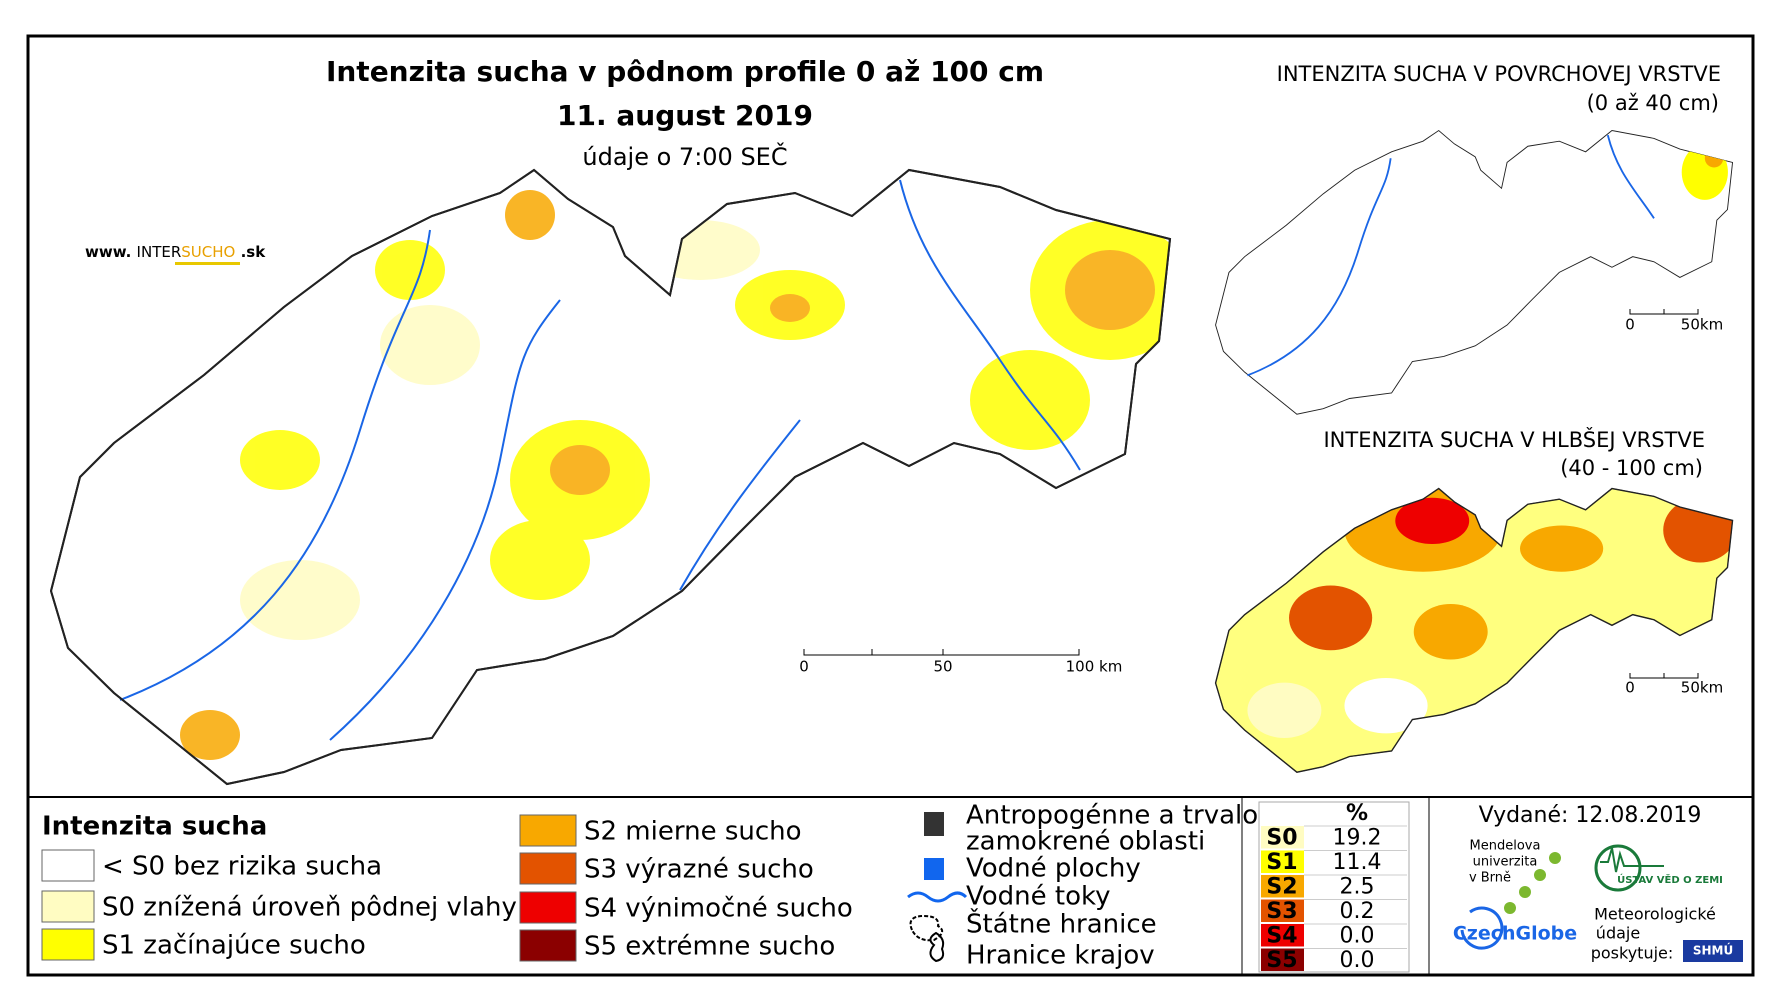 The height and width of the screenshot is (1007, 1772). I want to click on stats-table: % S0 19.2 S1 11.4 S2 2.5 S3 0.2 S4 0.0 S5 0.0, so click(1334, 887).